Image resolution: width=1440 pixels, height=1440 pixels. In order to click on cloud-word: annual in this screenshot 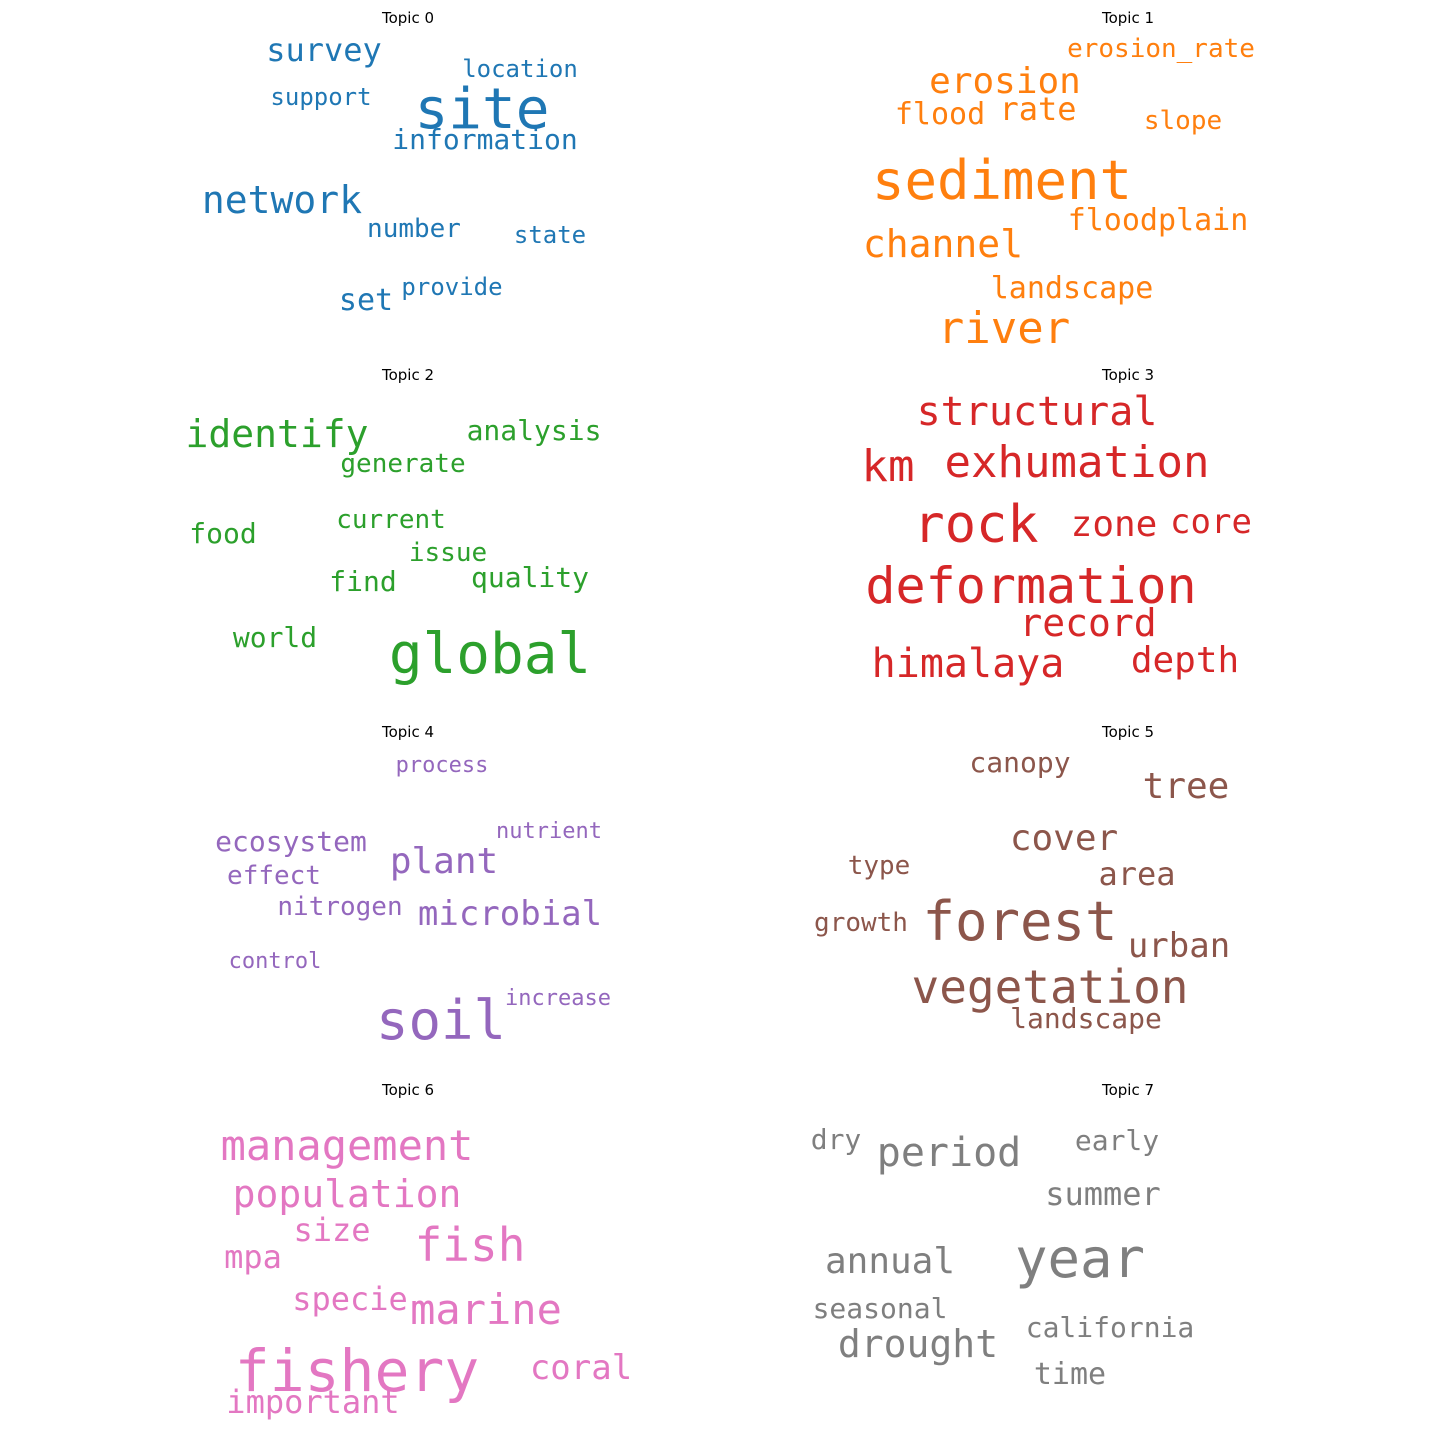, I will do `click(890, 1261)`.